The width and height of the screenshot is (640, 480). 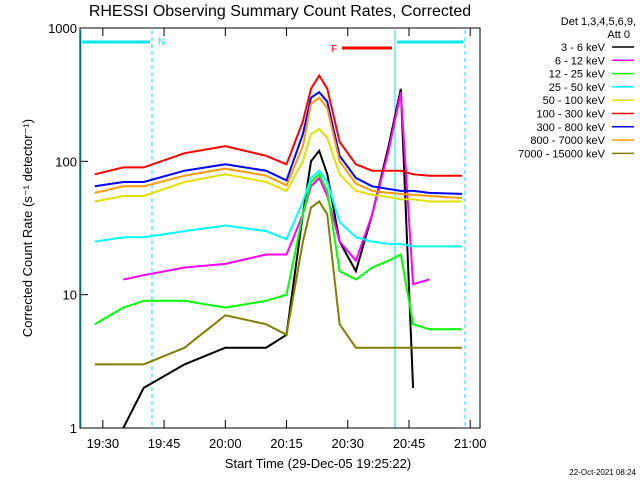 I want to click on legend-label: 25 - 50 keV, so click(x=577, y=88).